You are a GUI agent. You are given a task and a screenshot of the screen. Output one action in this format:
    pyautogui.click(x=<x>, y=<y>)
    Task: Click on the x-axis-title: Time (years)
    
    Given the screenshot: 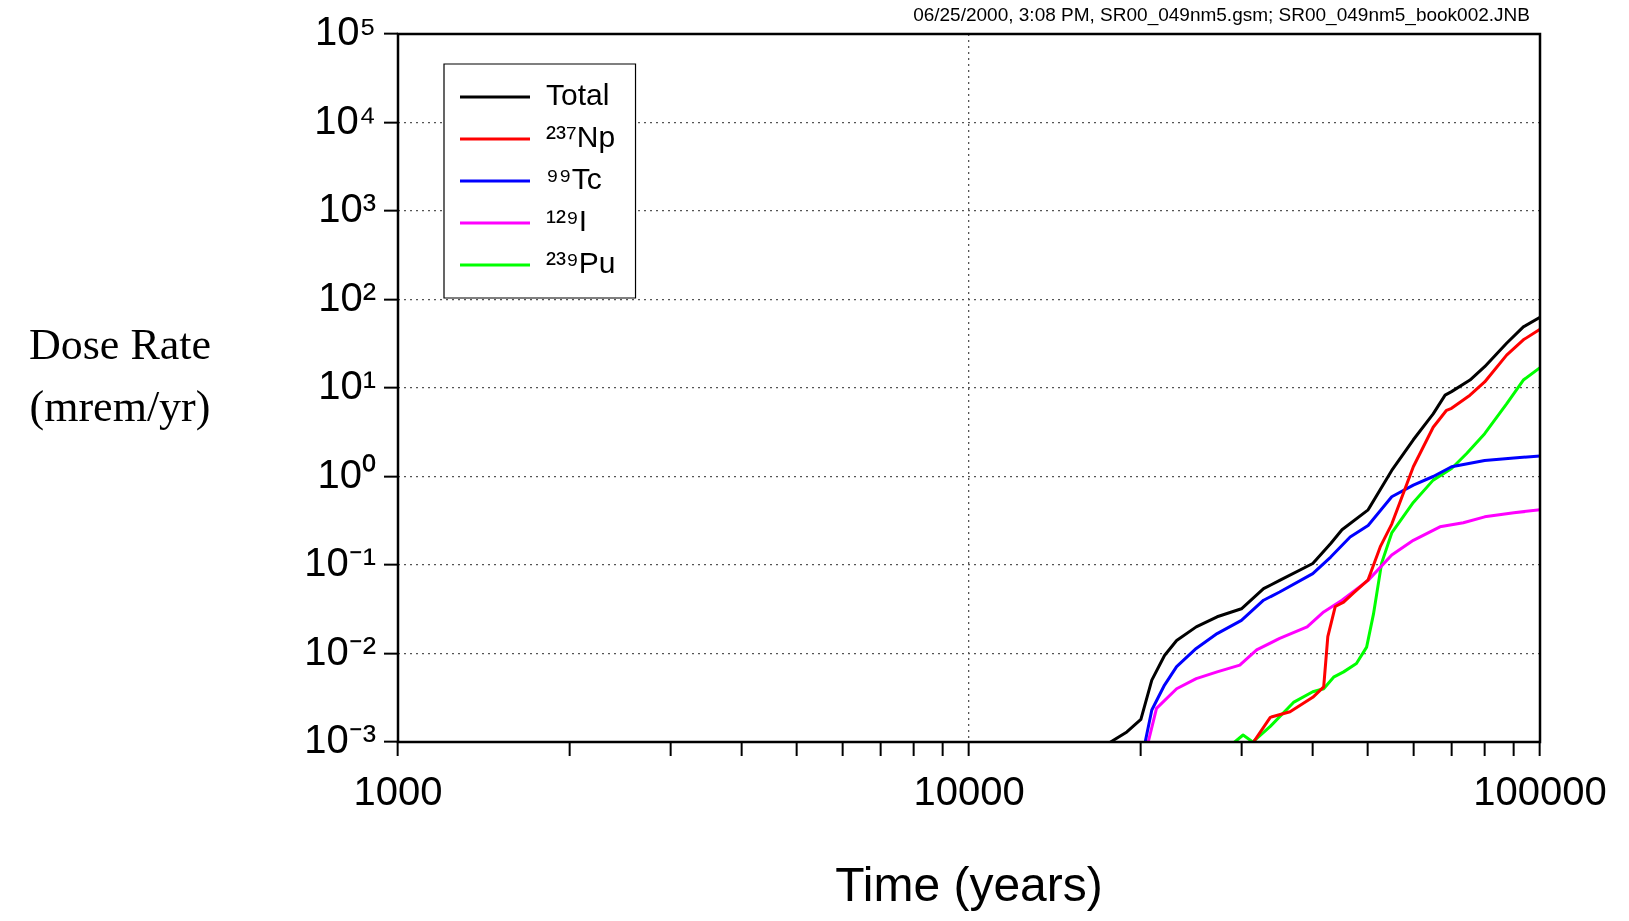 What is the action you would take?
    pyautogui.click(x=969, y=885)
    